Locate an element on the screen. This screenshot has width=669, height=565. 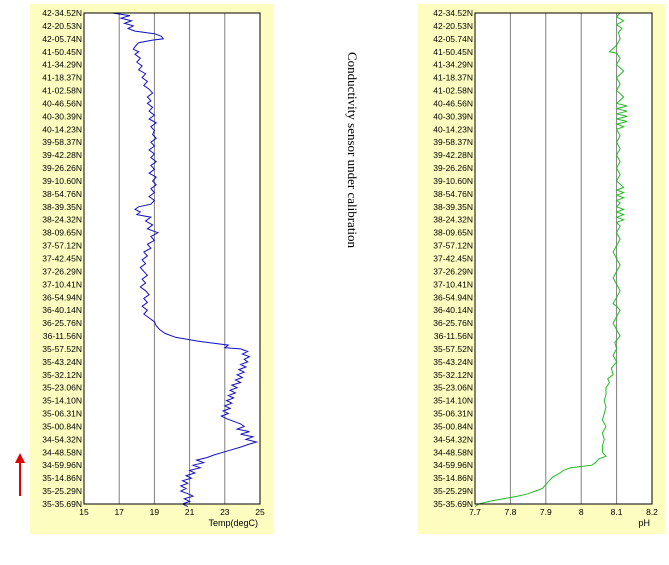
x-tick-label: 19 is located at coordinates (155, 512).